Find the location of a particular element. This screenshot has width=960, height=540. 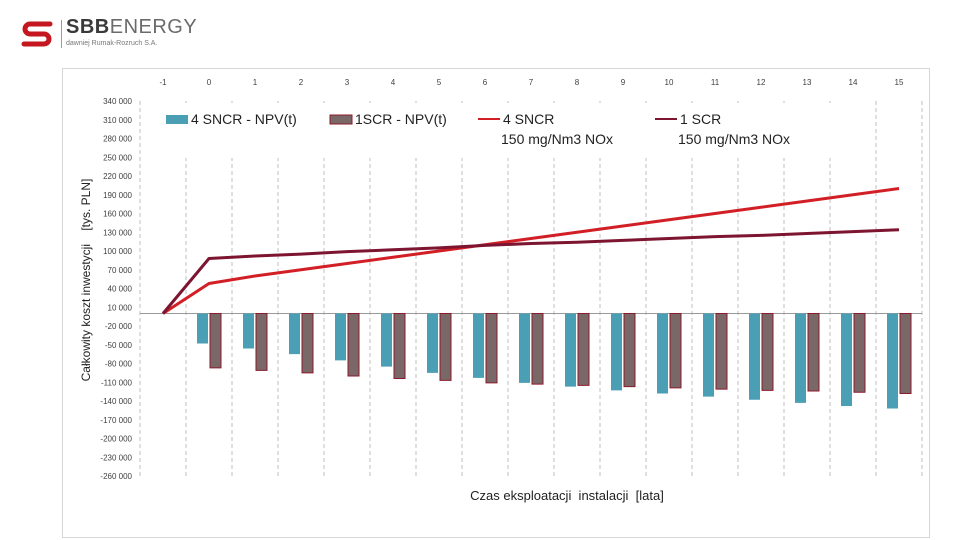

y-tick-label: -170 000 is located at coordinates (116, 420).